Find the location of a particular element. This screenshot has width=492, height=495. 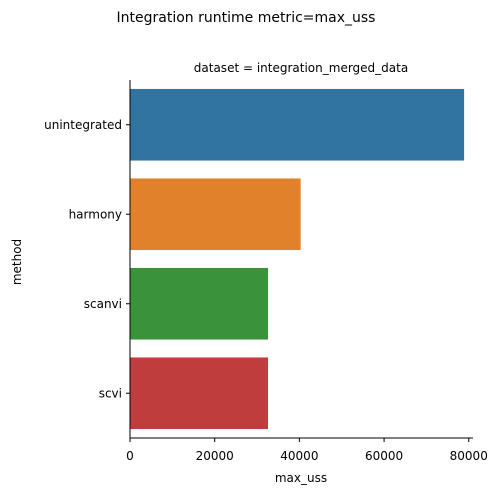

y-ticks-group: unintegrated harmony scanvi scvi is located at coordinates (87, 259).